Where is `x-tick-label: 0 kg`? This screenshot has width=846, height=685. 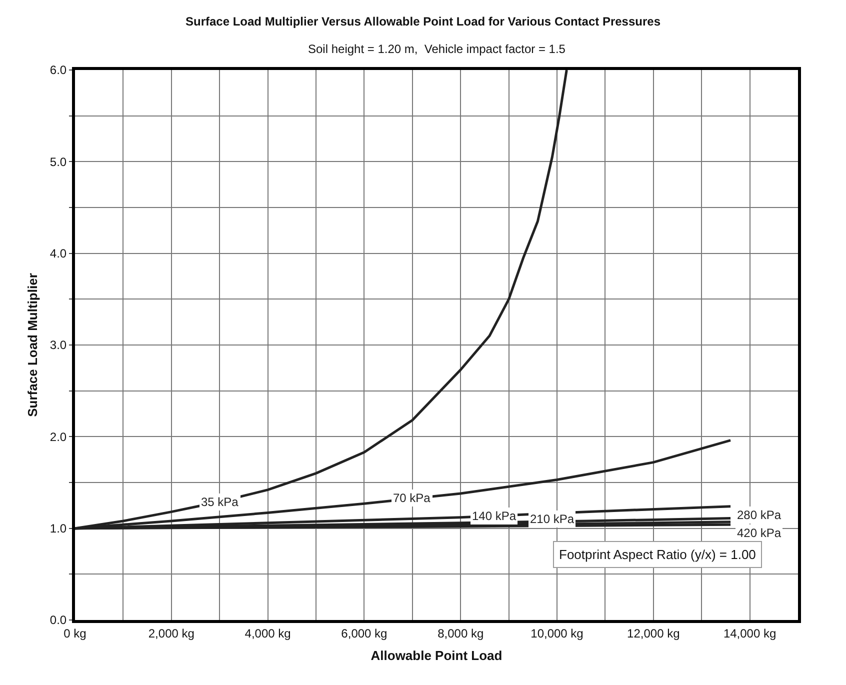 x-tick-label: 0 kg is located at coordinates (75, 633).